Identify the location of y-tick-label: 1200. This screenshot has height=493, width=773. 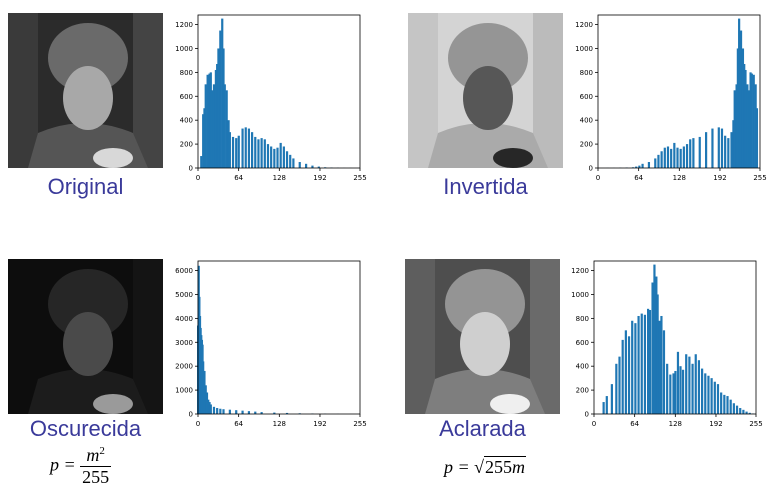
(584, 25).